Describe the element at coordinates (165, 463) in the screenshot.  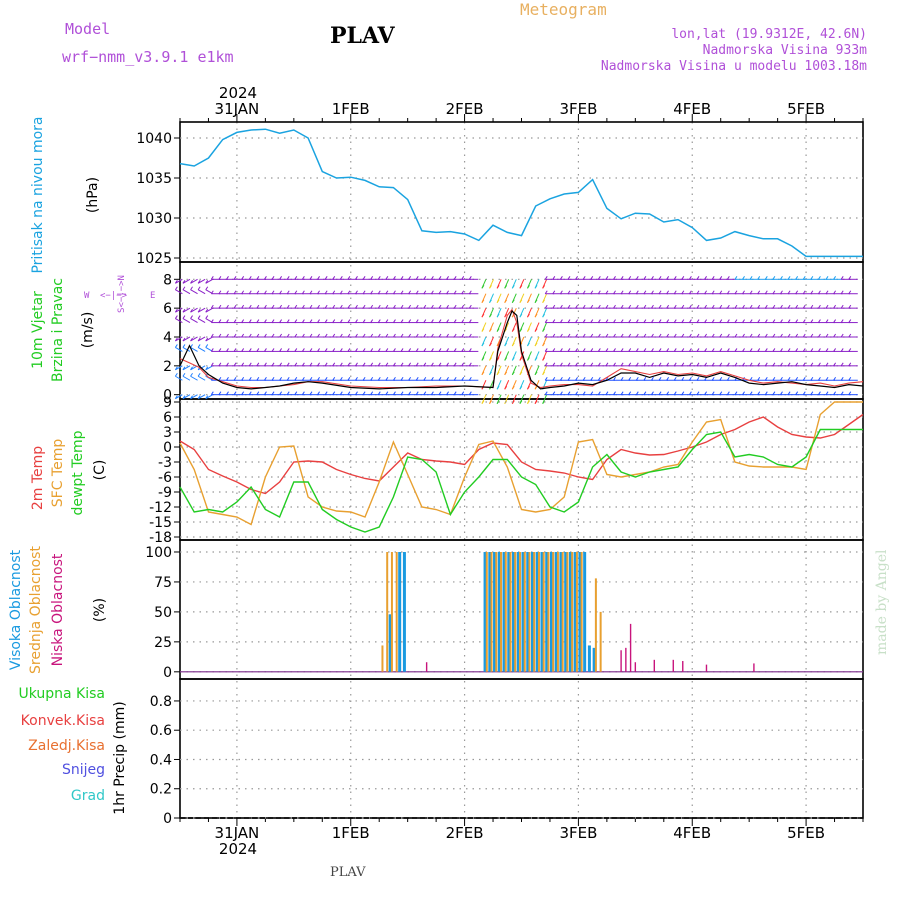
I see `temp-tick-label: -3` at that location.